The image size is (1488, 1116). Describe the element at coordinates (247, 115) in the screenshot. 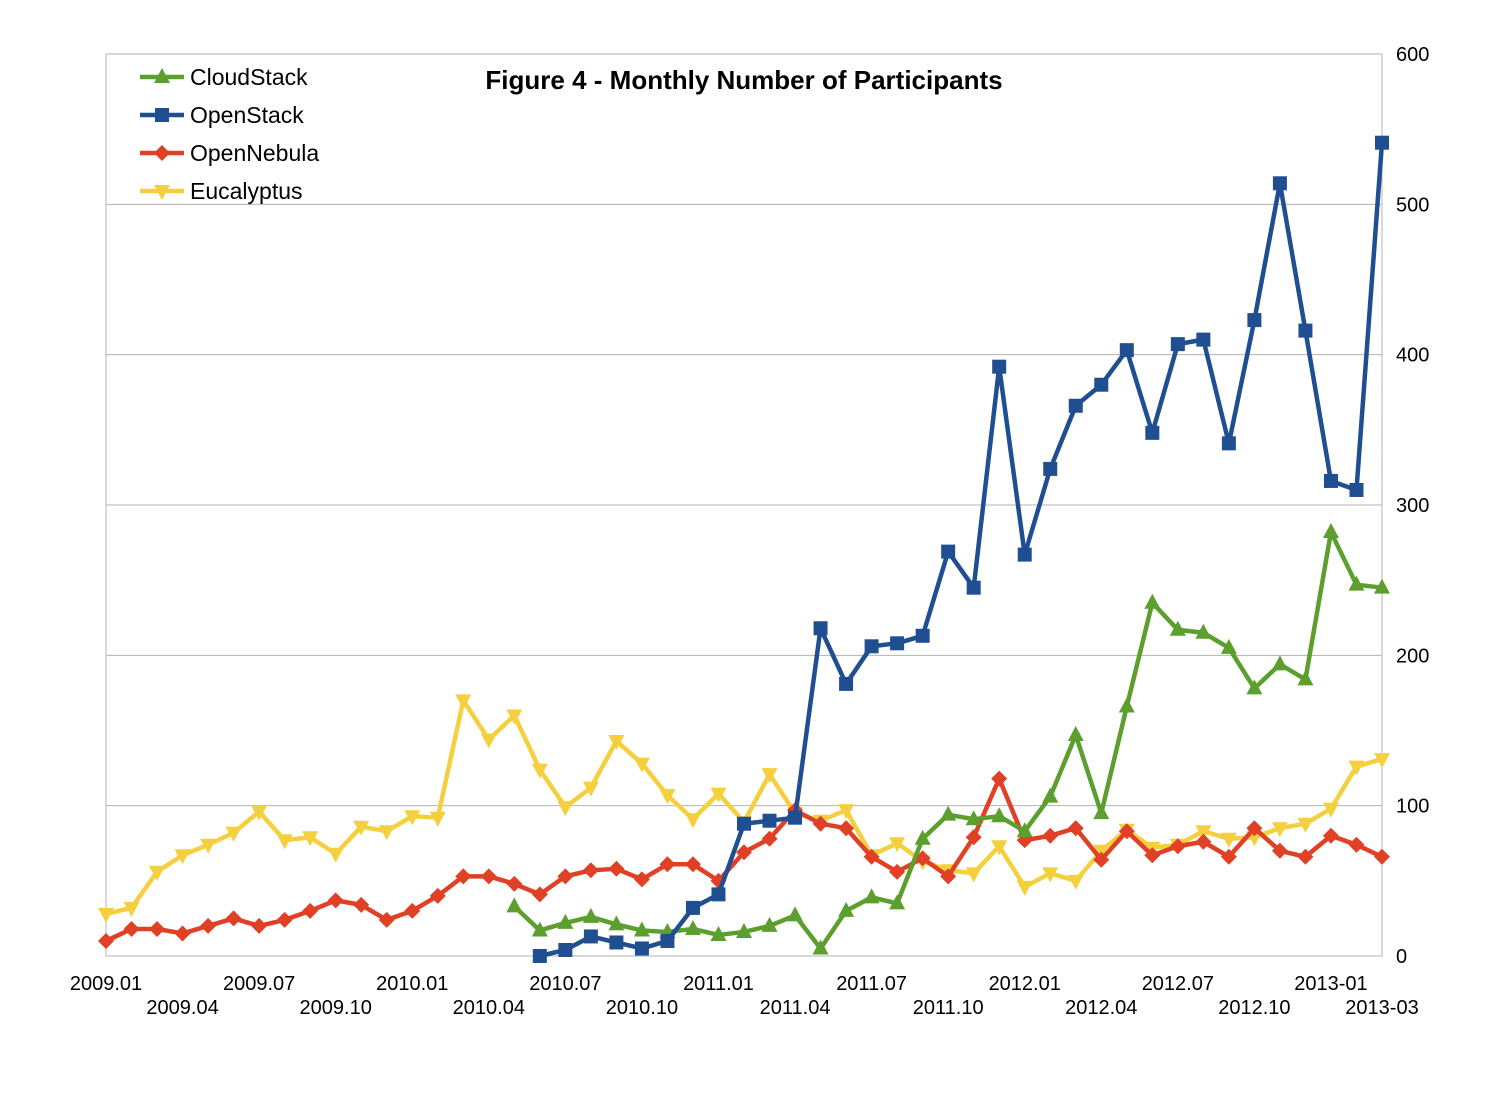

I see `legend-label-openstack: OpenStack` at that location.